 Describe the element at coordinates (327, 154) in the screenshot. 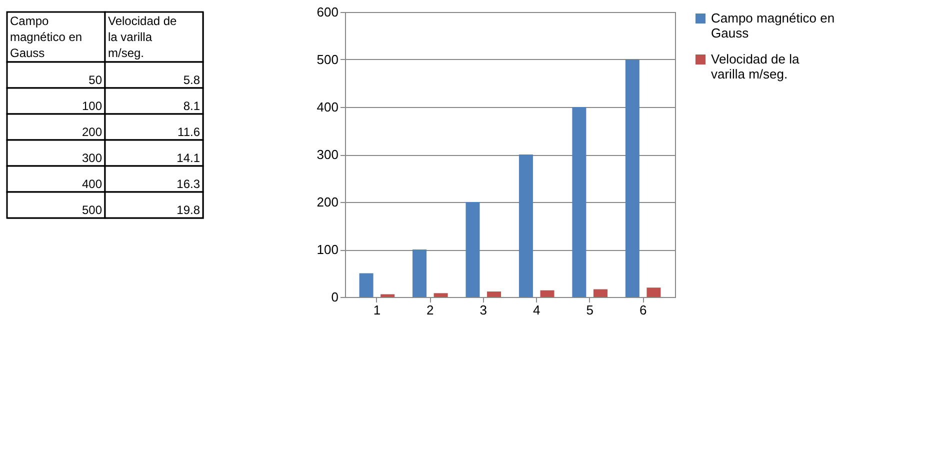

I see `y-tick-label: 300` at that location.